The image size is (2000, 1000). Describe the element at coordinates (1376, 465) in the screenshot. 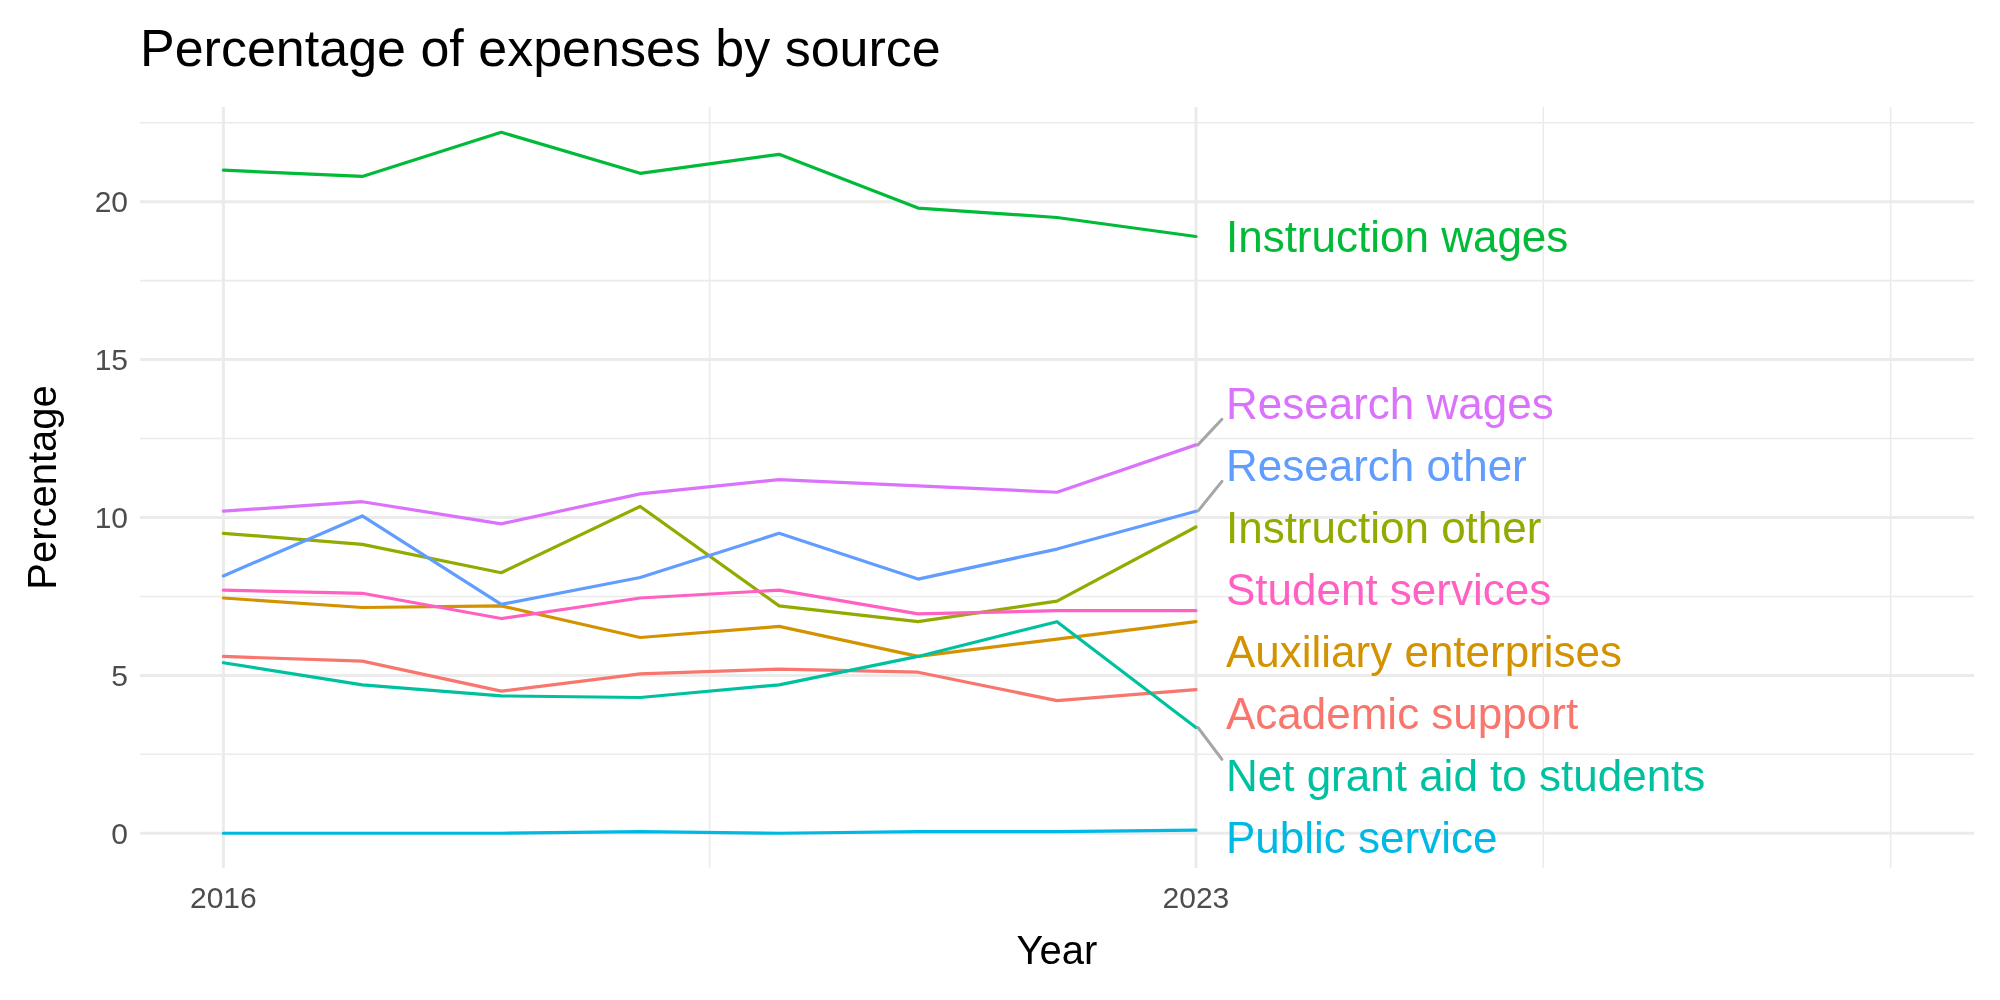

I see `series-label: Research other` at that location.